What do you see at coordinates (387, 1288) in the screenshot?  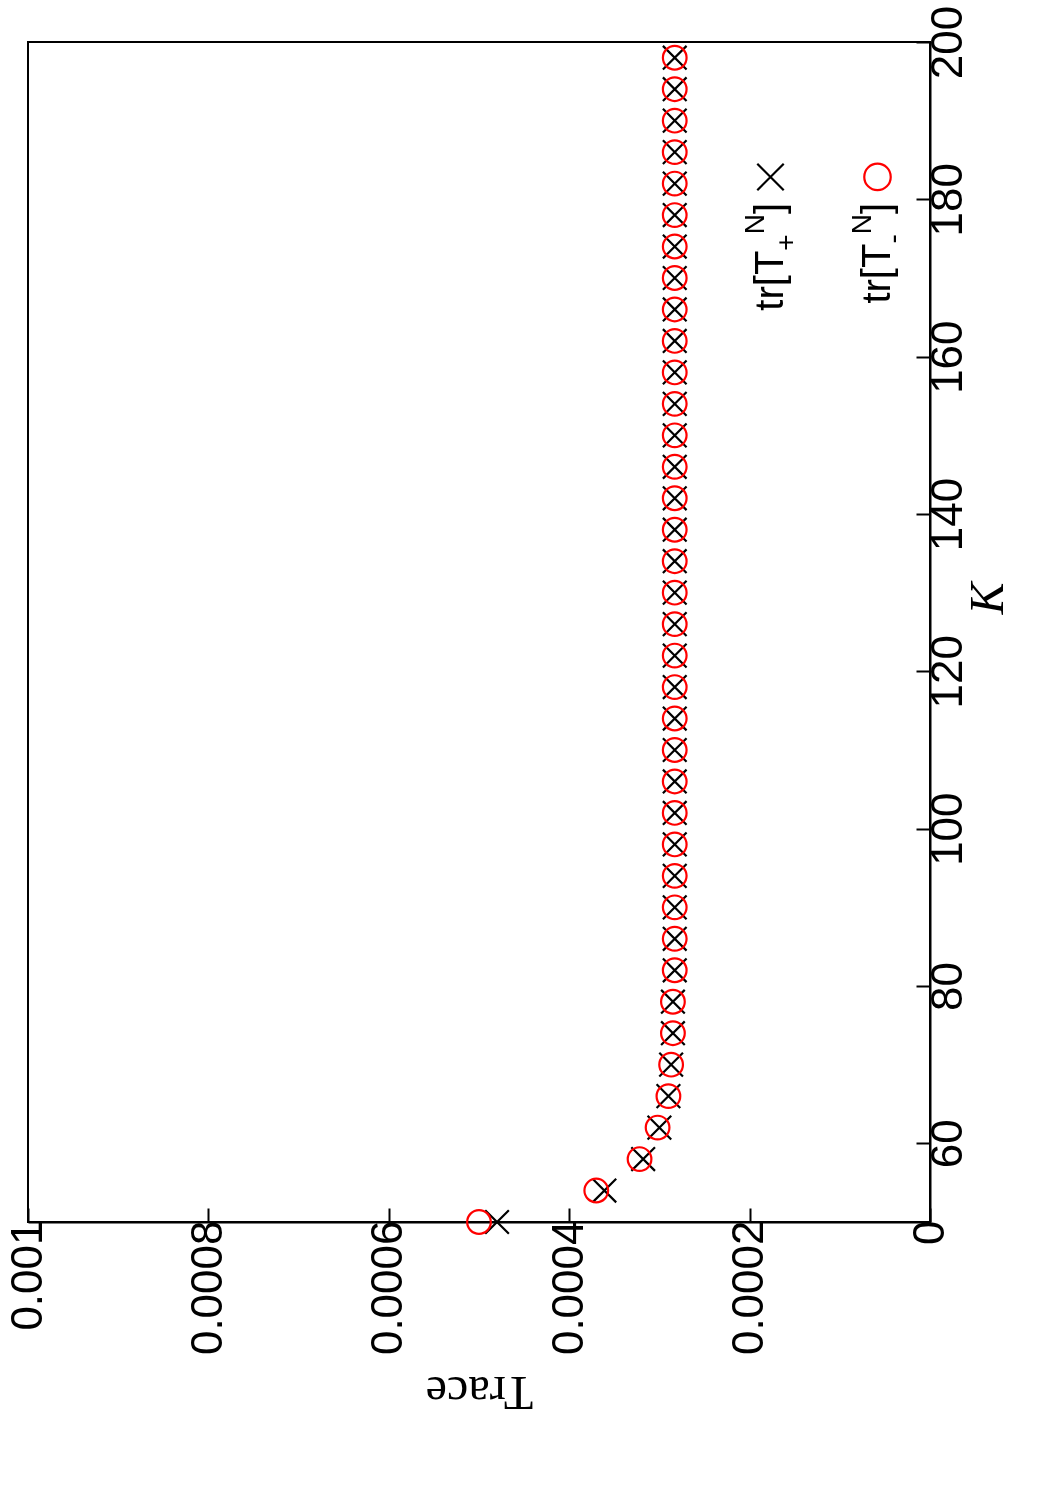 I see `x-tick-label: 0.0006` at bounding box center [387, 1288].